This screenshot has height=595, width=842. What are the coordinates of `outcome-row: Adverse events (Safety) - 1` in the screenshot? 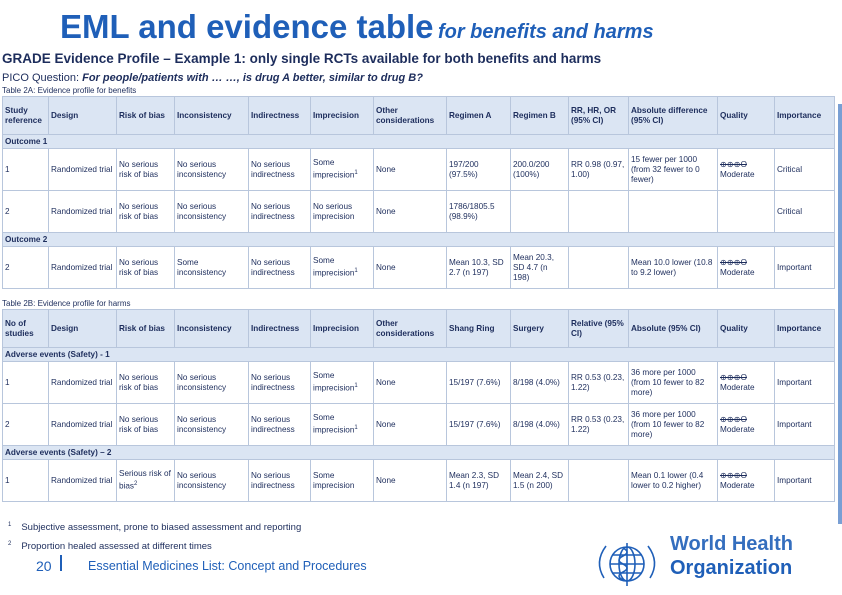 It's located at (418, 354).